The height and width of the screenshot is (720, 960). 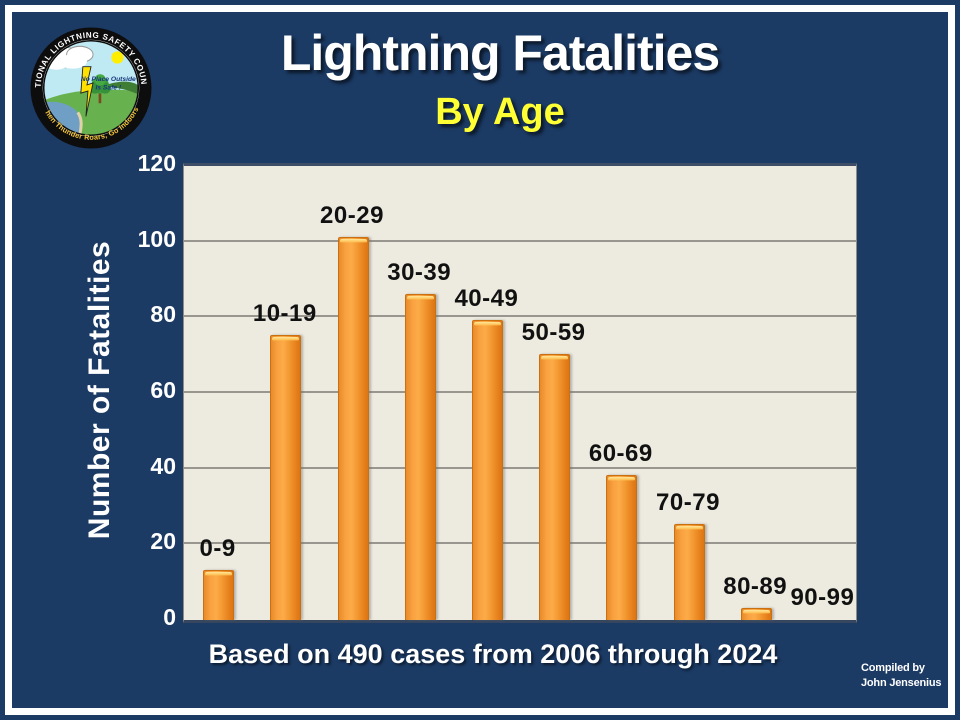 I want to click on hill, so click(x=120, y=88).